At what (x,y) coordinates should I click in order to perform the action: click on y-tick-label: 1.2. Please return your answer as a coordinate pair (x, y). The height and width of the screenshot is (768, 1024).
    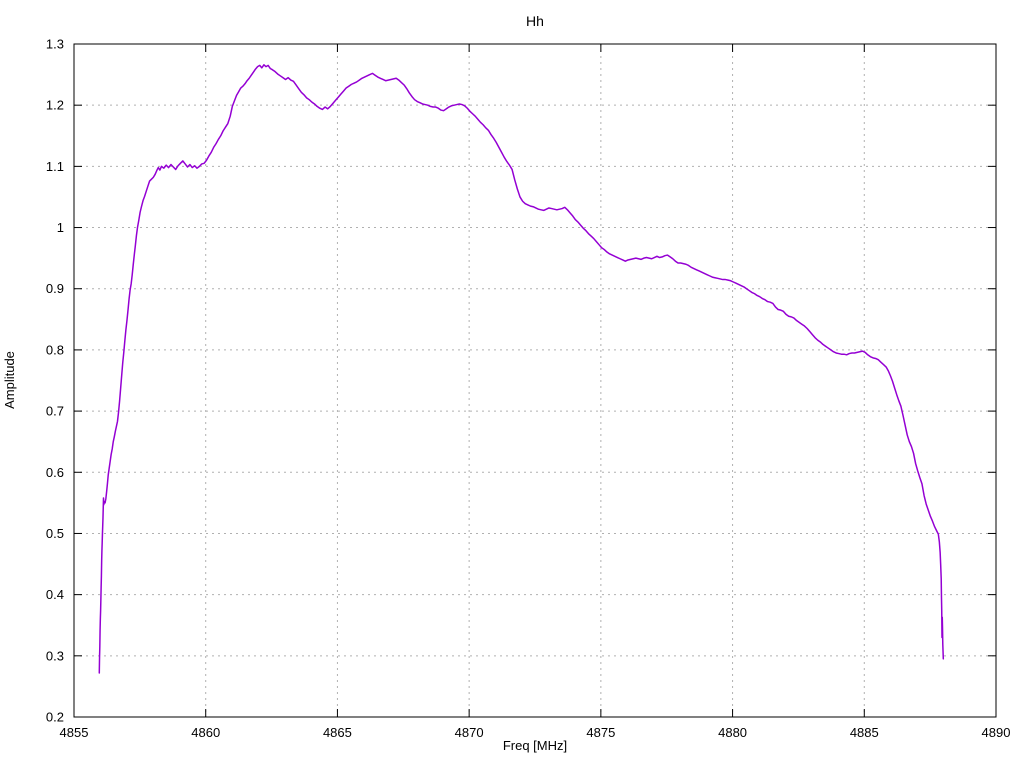
    Looking at the image, I should click on (55, 105).